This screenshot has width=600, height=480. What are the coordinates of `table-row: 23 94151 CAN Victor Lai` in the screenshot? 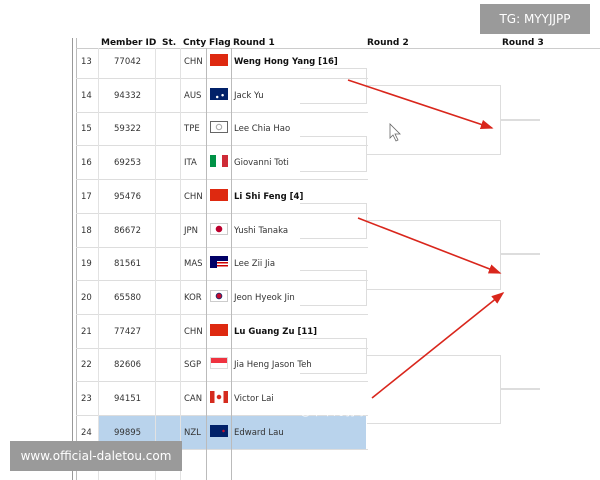 It's located at (222, 399).